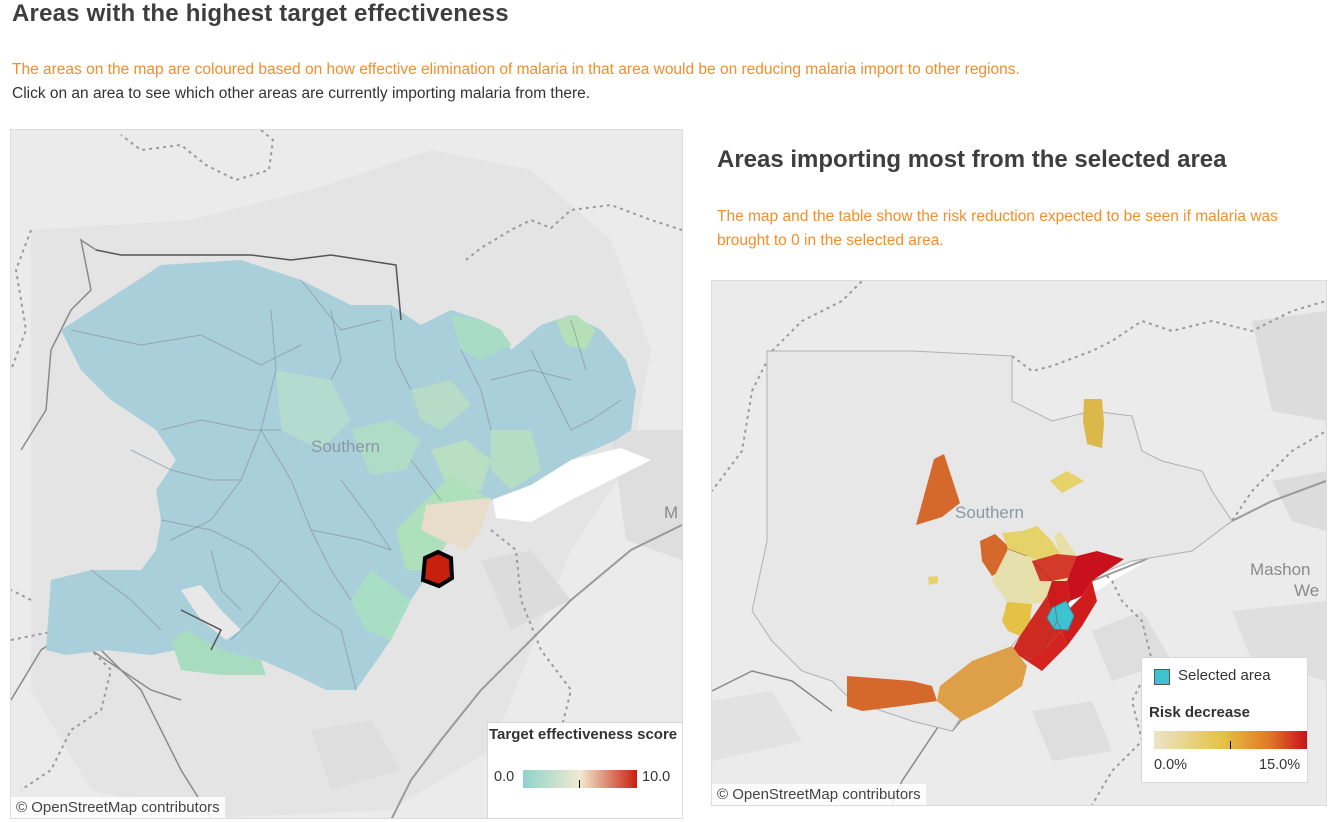 The image size is (1334, 822). I want to click on place-label-mashonaland: Mashon, so click(1280, 569).